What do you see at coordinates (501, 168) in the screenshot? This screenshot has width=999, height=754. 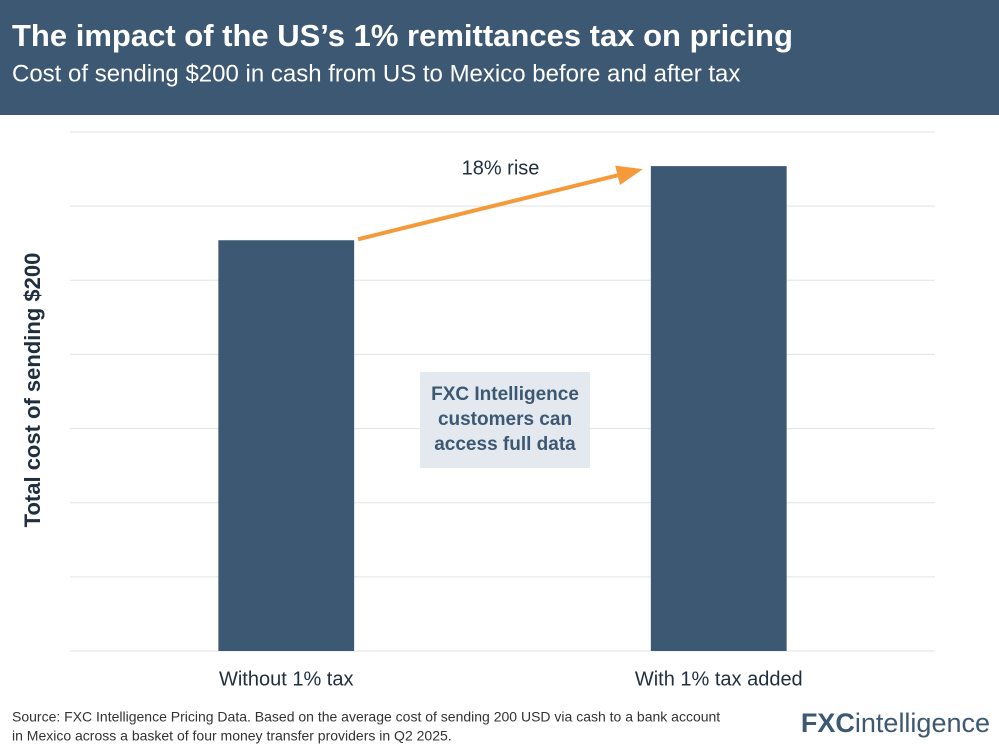 I see `annotation: 18% rise` at bounding box center [501, 168].